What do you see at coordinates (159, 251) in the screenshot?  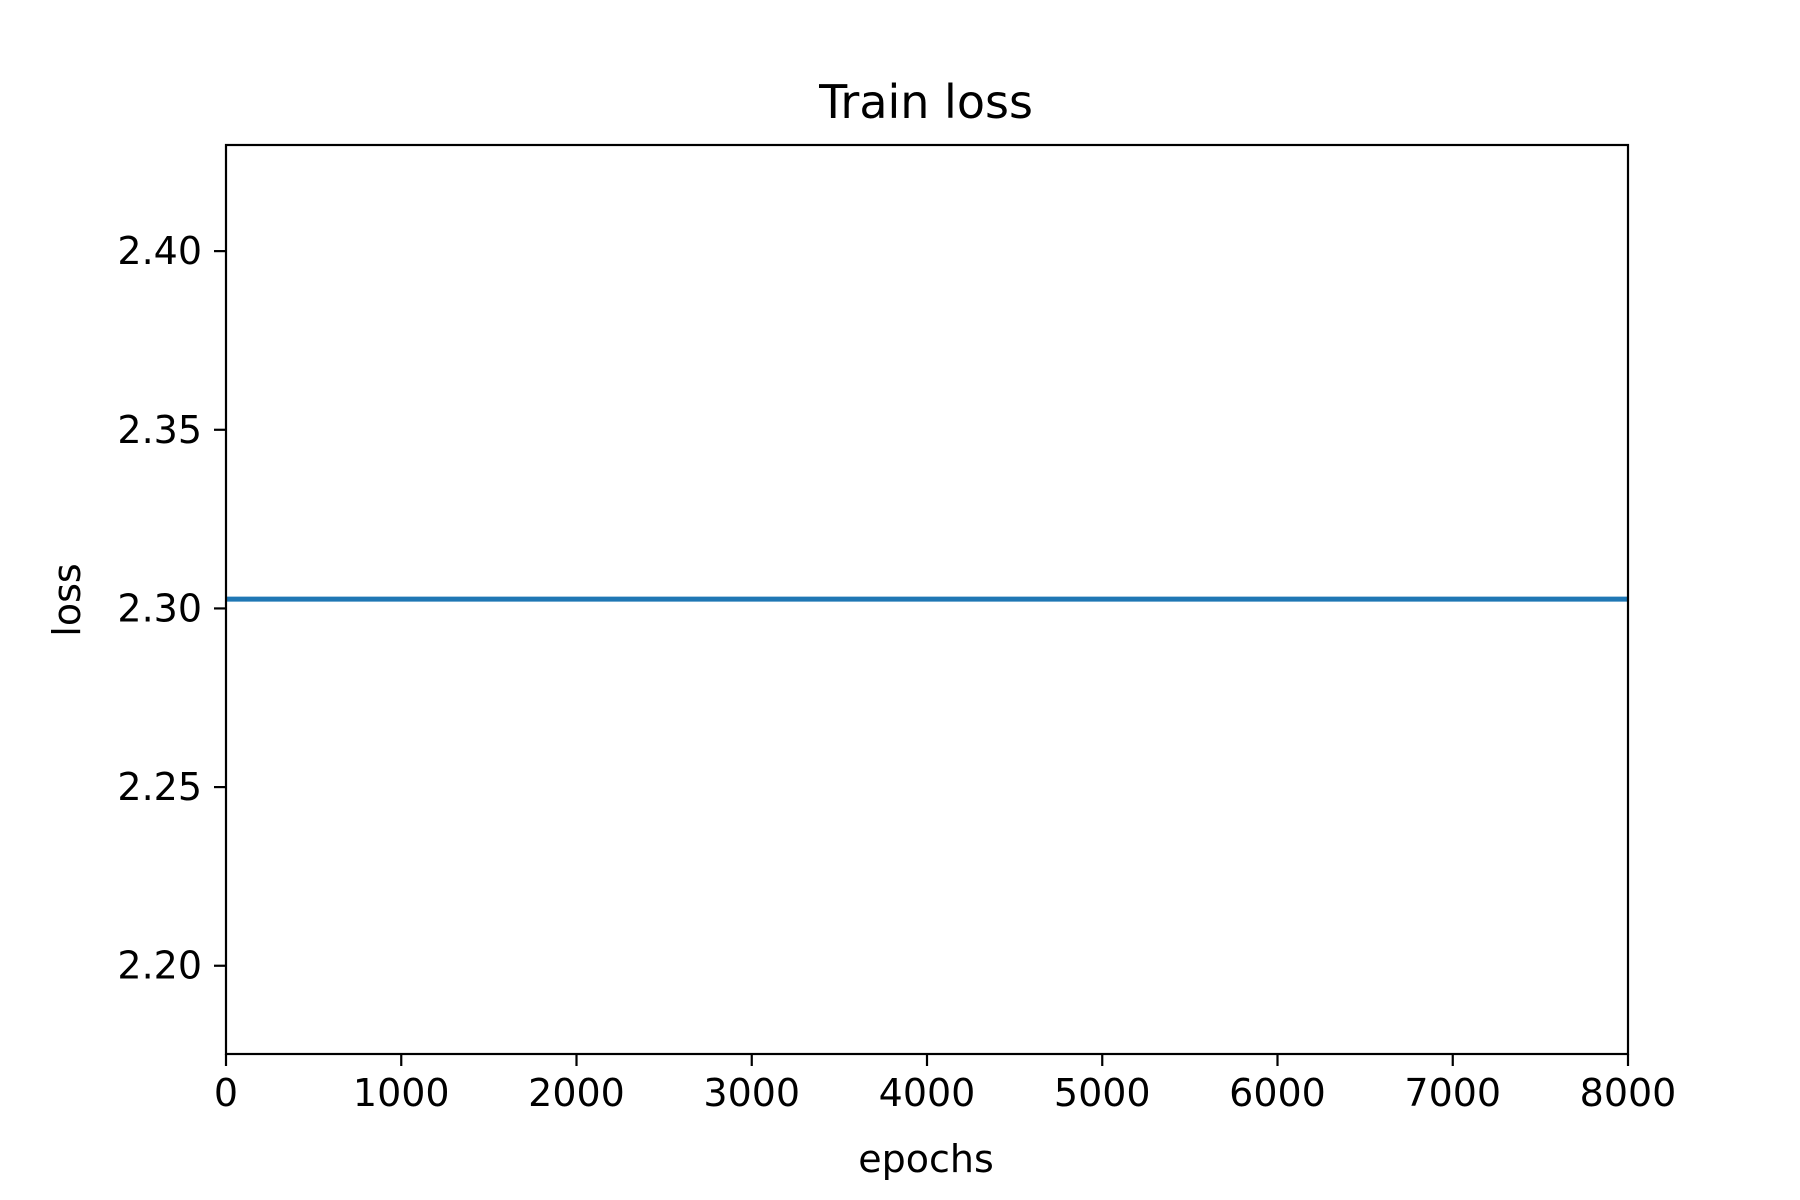 I see `y-tick-label: 2.40` at bounding box center [159, 251].